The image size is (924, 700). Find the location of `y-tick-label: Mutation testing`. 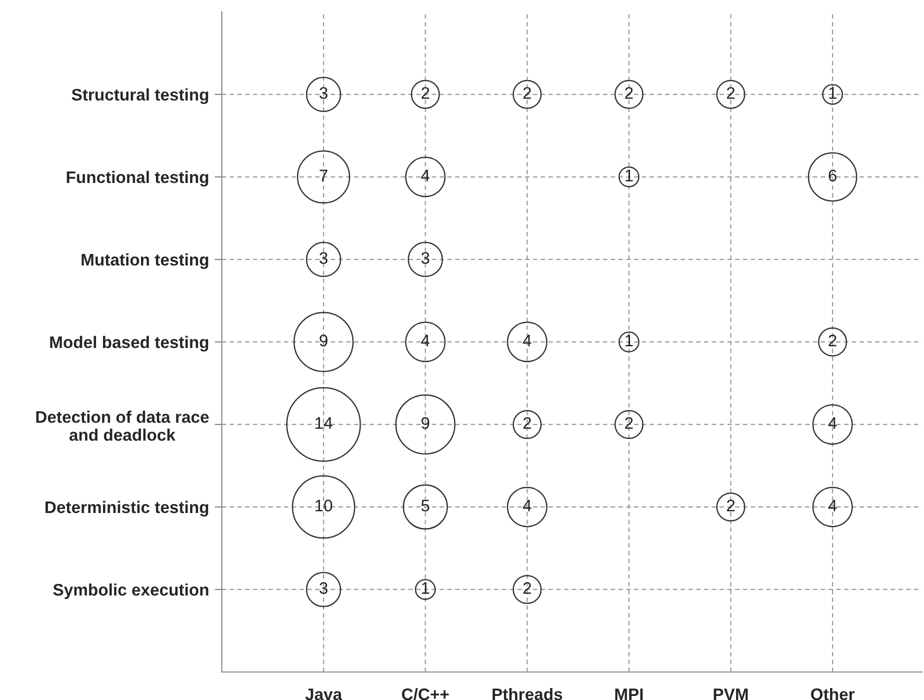

y-tick-label: Mutation testing is located at coordinates (145, 261).